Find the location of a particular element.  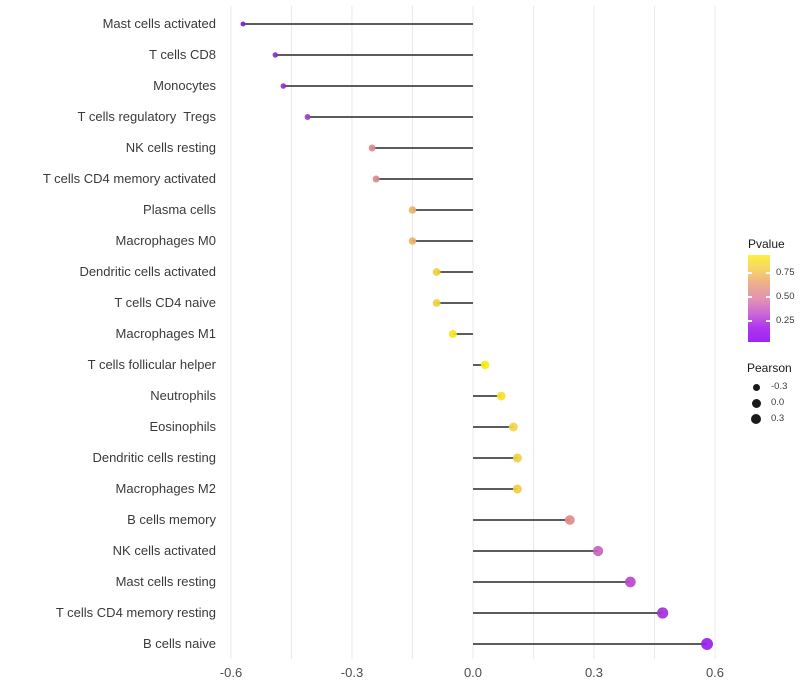

y-tick-label: T cells CD8 is located at coordinates (182, 54).